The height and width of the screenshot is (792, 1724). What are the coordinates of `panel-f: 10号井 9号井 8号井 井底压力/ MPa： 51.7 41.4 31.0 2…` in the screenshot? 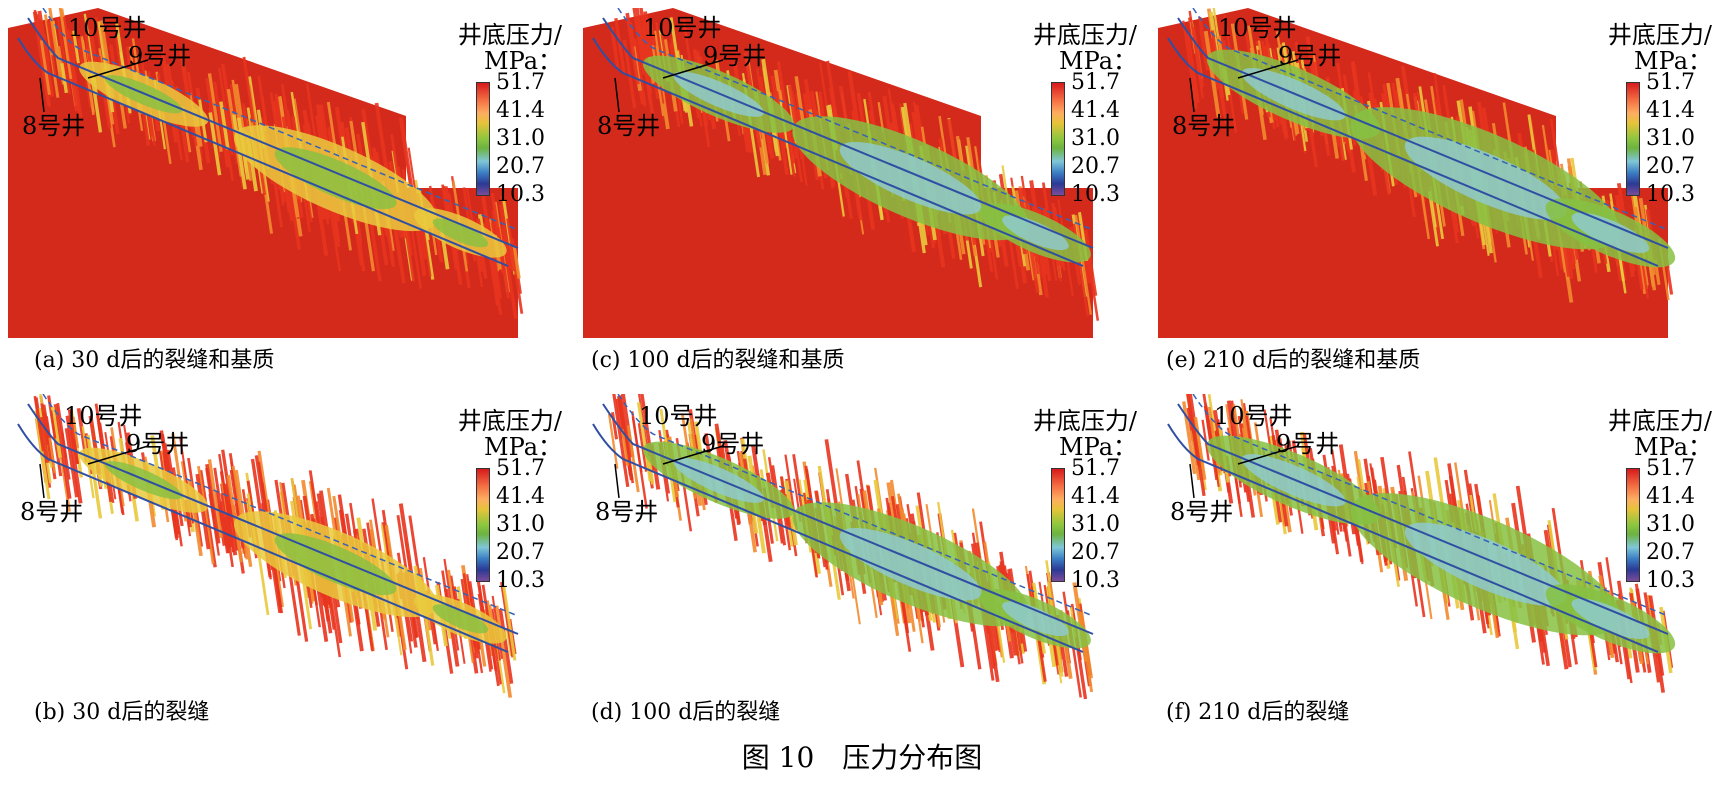 It's located at (1439, 564).